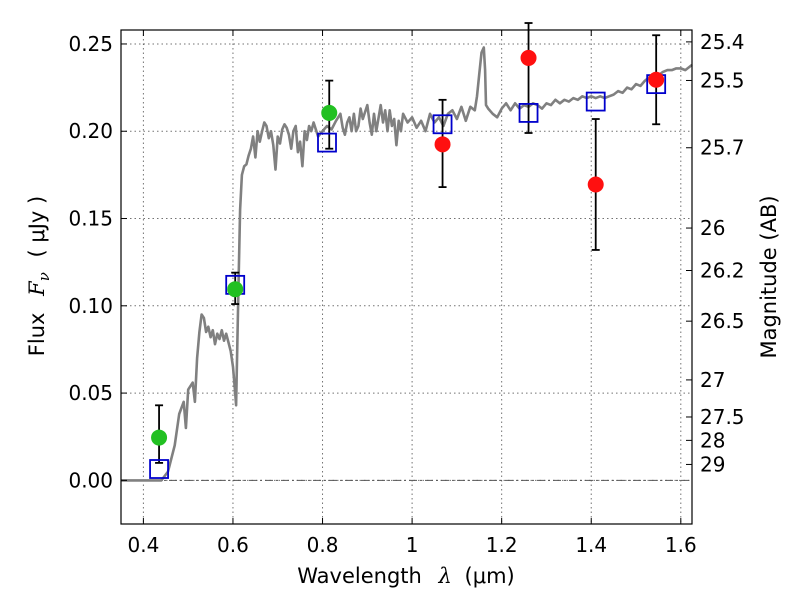 This screenshot has width=800, height=600. I want to click on x-tick-label: 1, so click(412, 545).